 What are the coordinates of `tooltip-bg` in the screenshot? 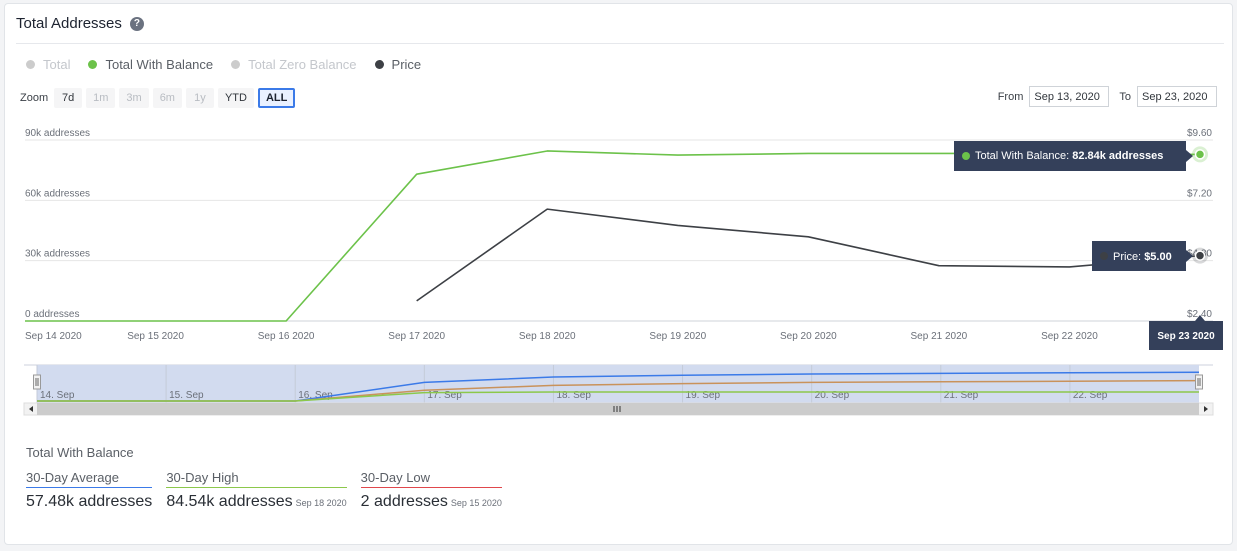 It's located at (1070, 156).